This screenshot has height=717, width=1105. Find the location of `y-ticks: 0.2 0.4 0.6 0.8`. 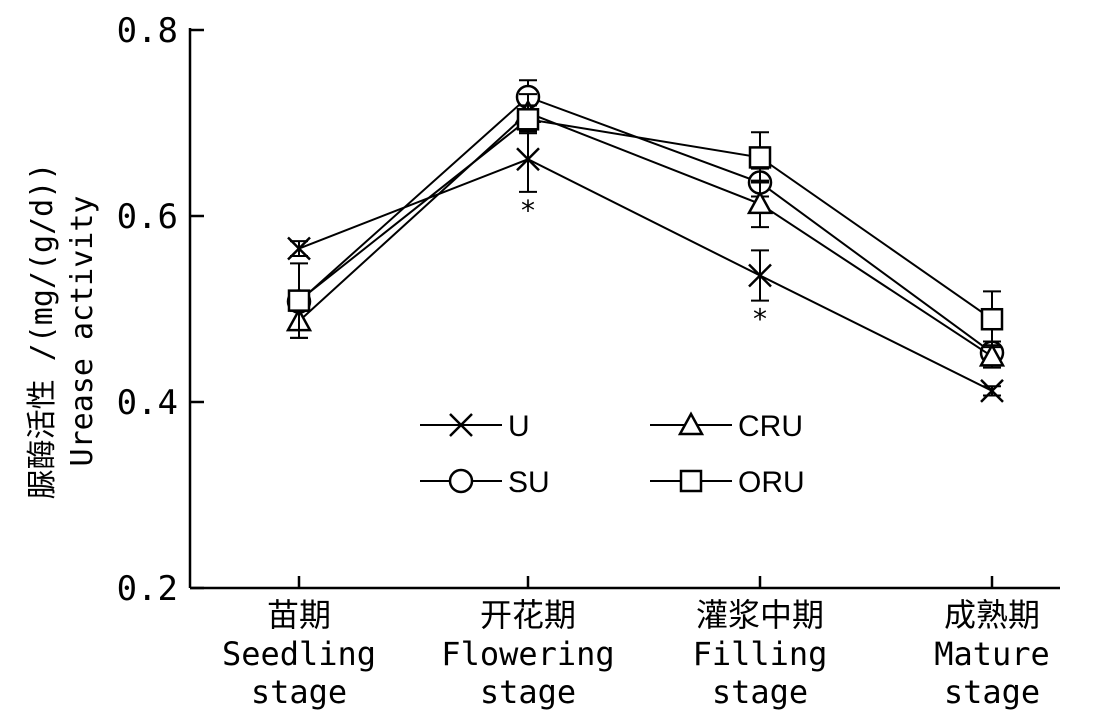

y-ticks: 0.2 0.4 0.6 0.8 is located at coordinates (160, 310).